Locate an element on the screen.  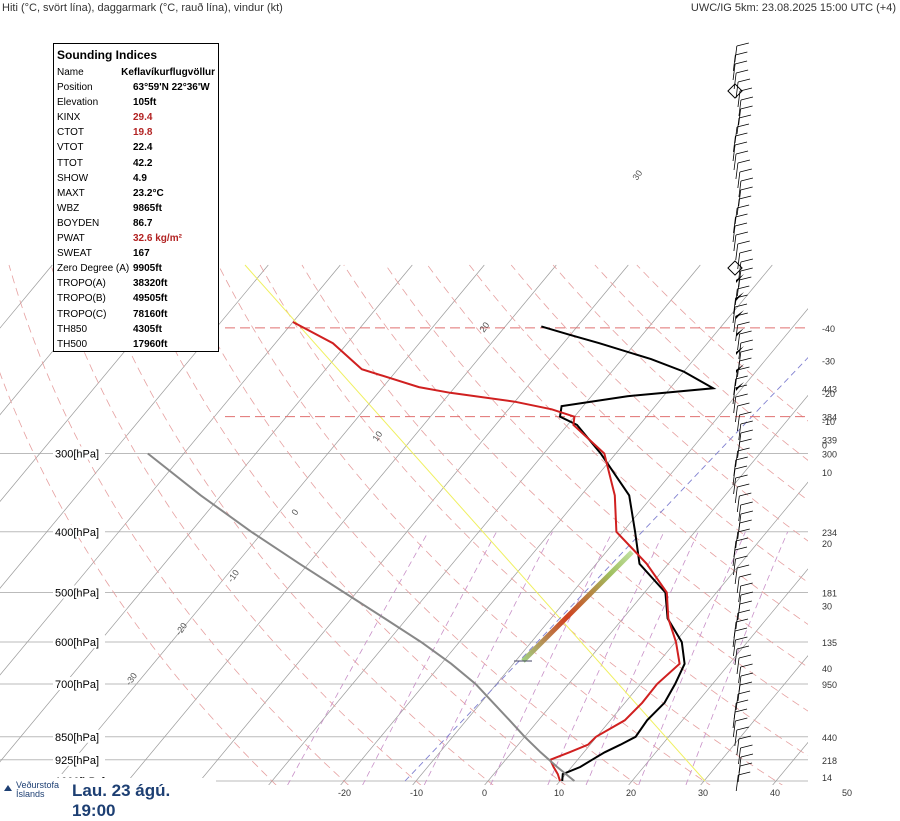
index-value: 19.8 is located at coordinates (142, 132).